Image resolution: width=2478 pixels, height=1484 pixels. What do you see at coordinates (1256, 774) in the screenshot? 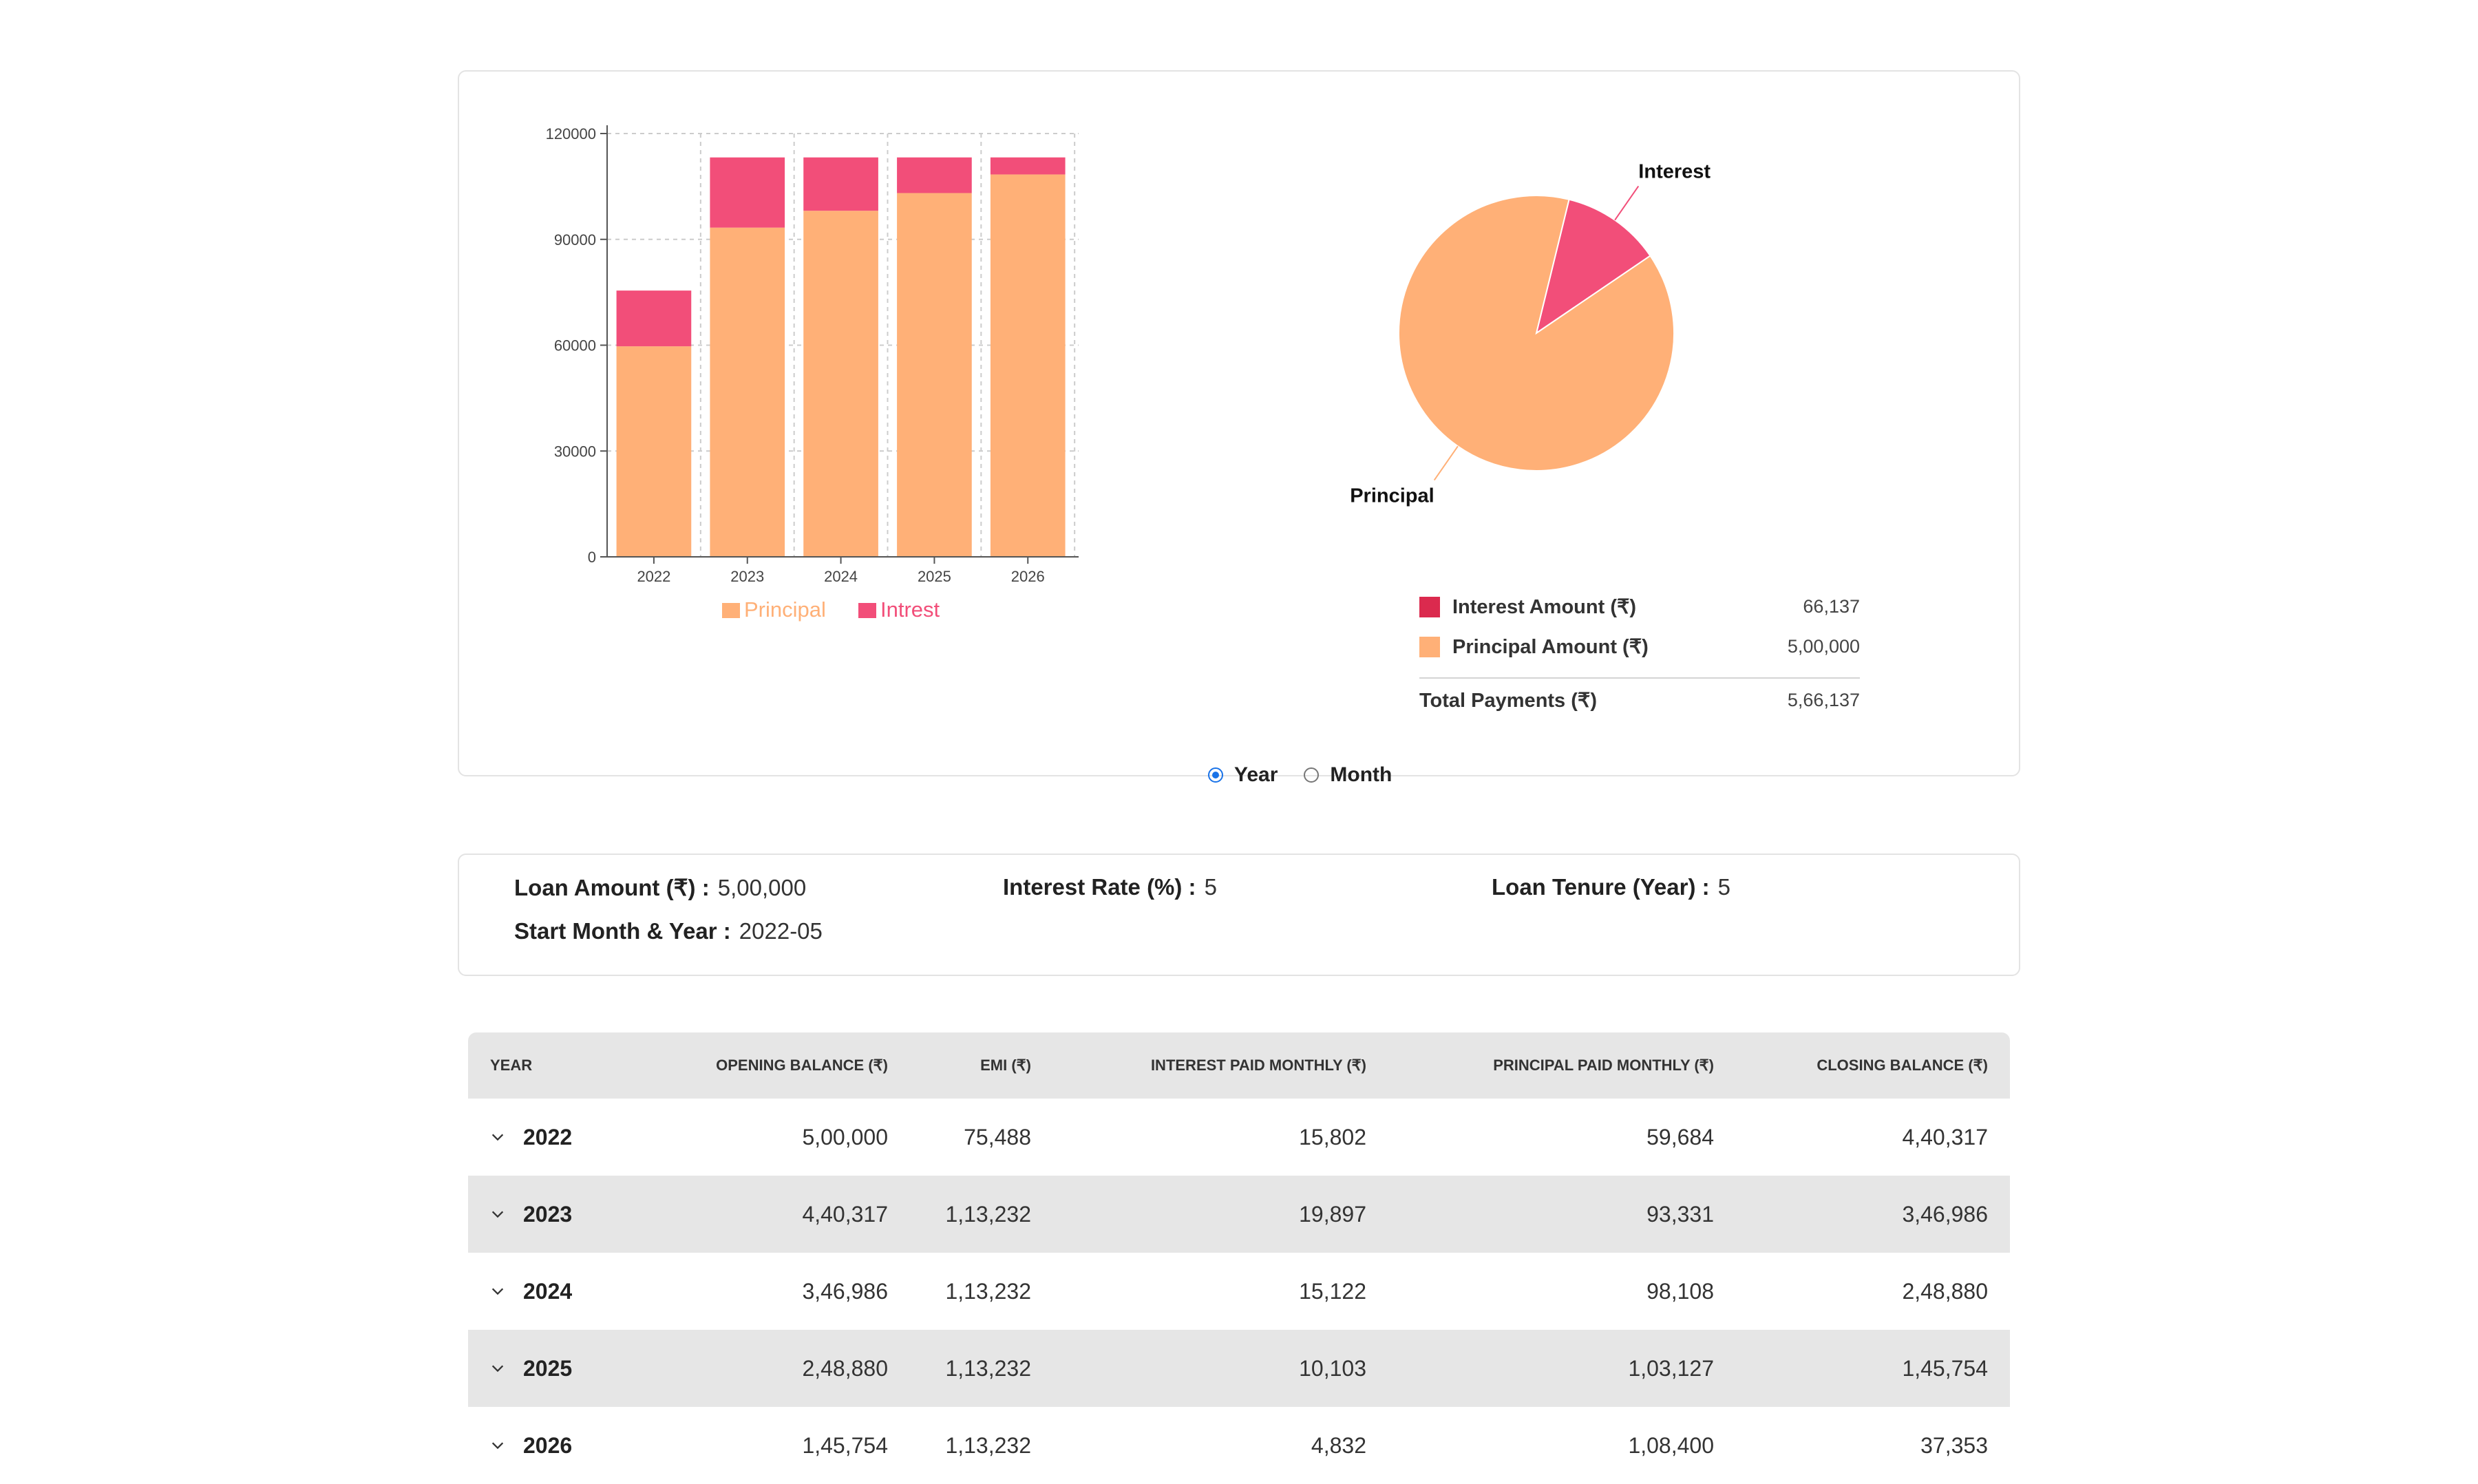
I see `radio-year-label: Year` at bounding box center [1256, 774].